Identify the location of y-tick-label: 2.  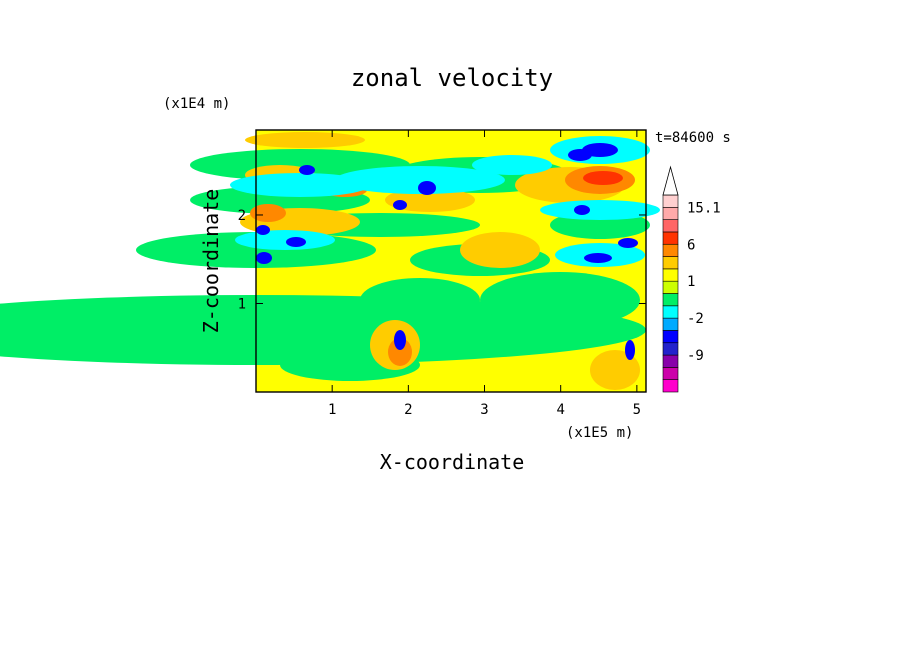
(242, 216).